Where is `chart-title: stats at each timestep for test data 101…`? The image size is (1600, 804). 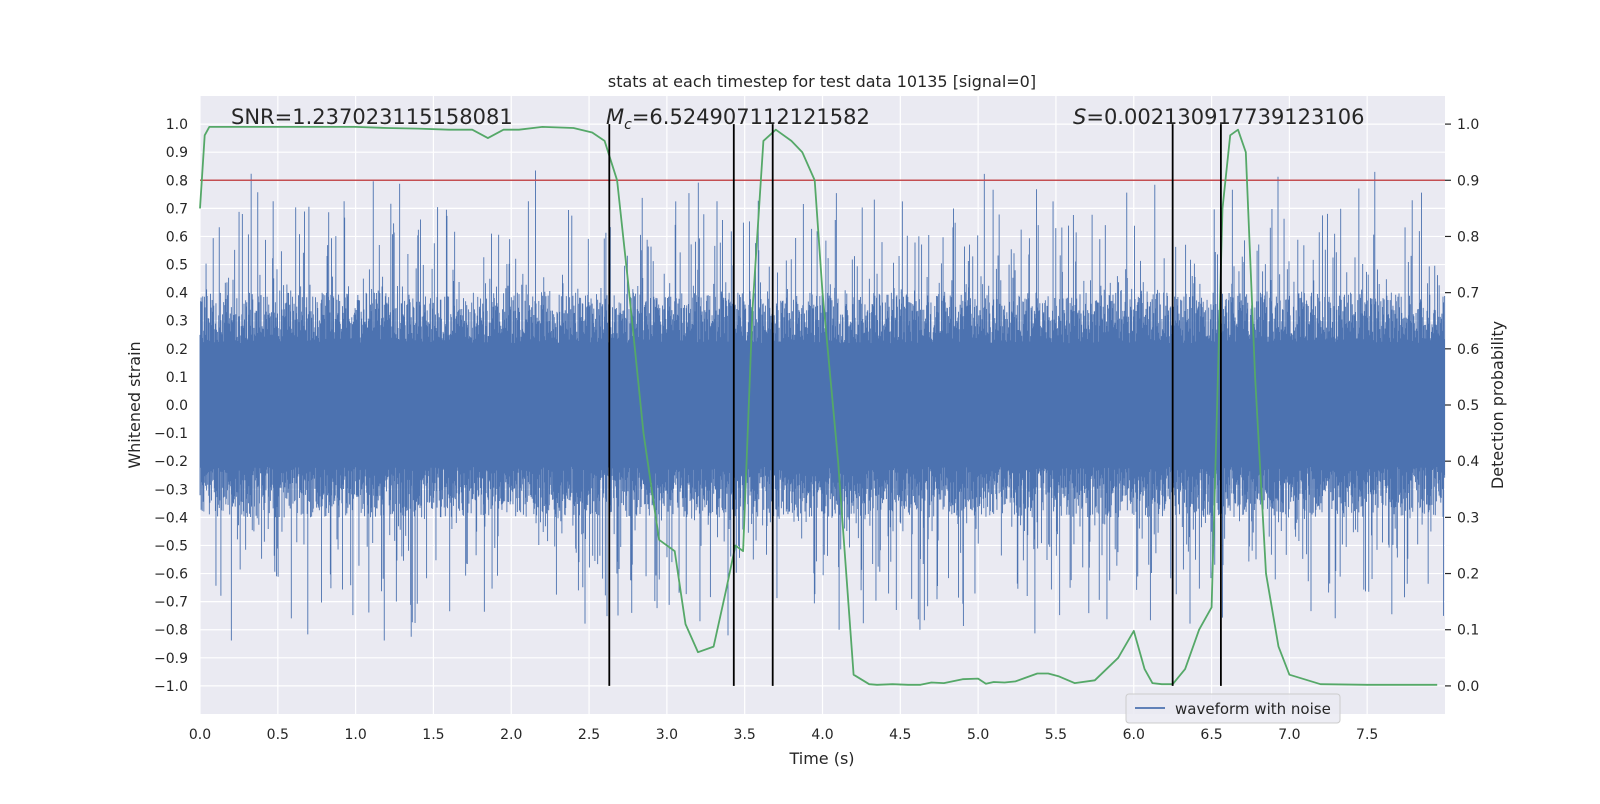
chart-title: stats at each timestep for test data 101… is located at coordinates (822, 81).